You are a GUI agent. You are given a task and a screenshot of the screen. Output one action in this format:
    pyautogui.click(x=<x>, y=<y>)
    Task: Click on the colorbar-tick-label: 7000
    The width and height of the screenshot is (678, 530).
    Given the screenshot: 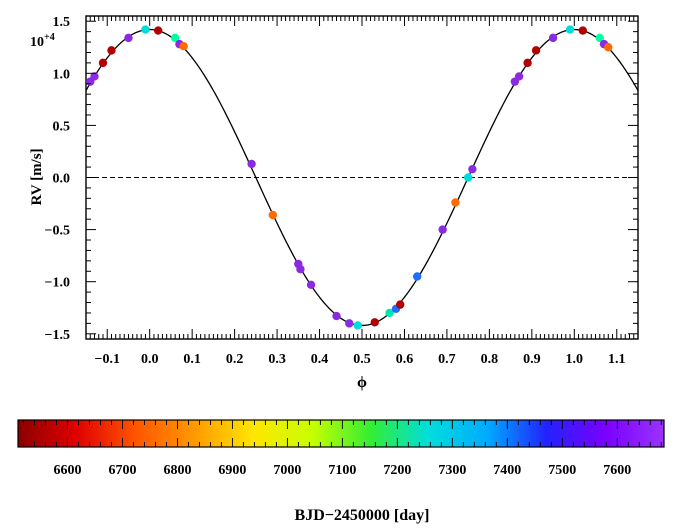 What is the action you would take?
    pyautogui.click(x=287, y=470)
    